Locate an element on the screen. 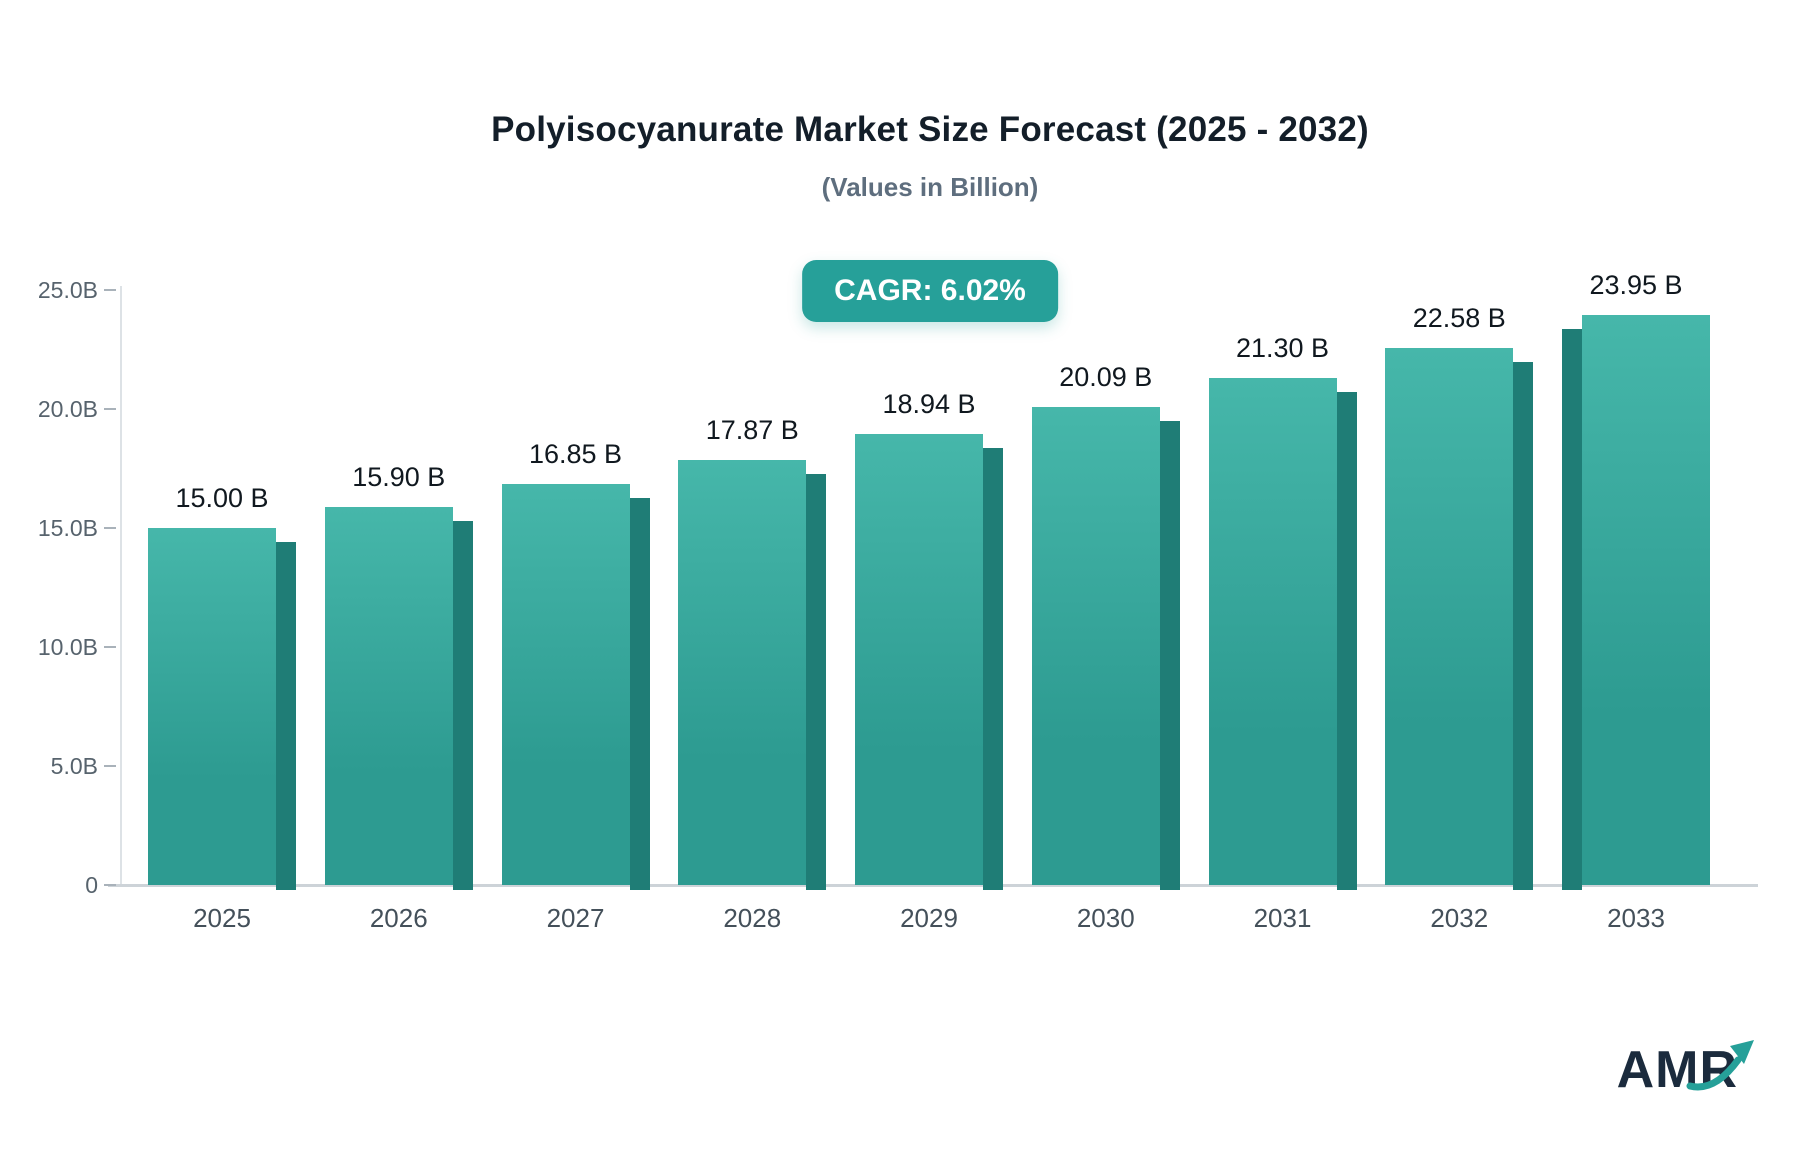 The height and width of the screenshot is (1156, 1800). x-axis-label: 2028 is located at coordinates (752, 918).